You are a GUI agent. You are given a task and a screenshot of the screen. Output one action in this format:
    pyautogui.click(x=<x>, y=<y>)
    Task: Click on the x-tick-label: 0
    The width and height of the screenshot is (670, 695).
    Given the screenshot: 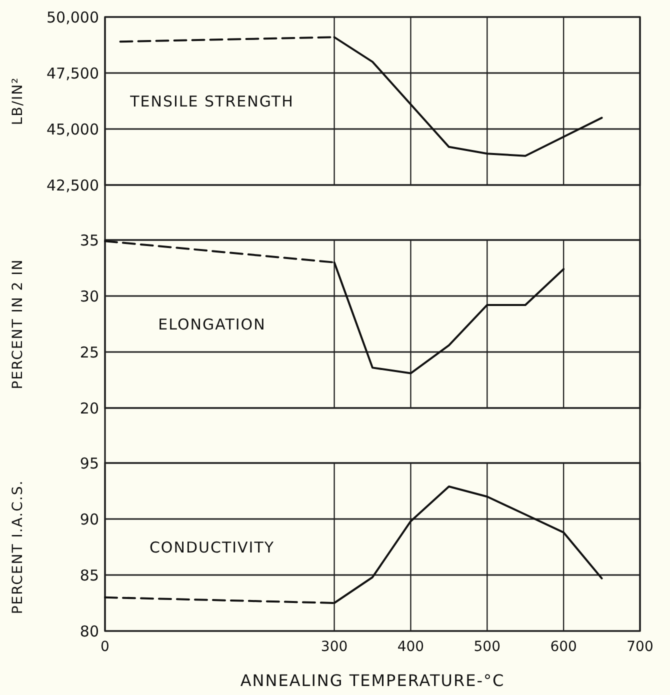 What is the action you would take?
    pyautogui.click(x=105, y=647)
    